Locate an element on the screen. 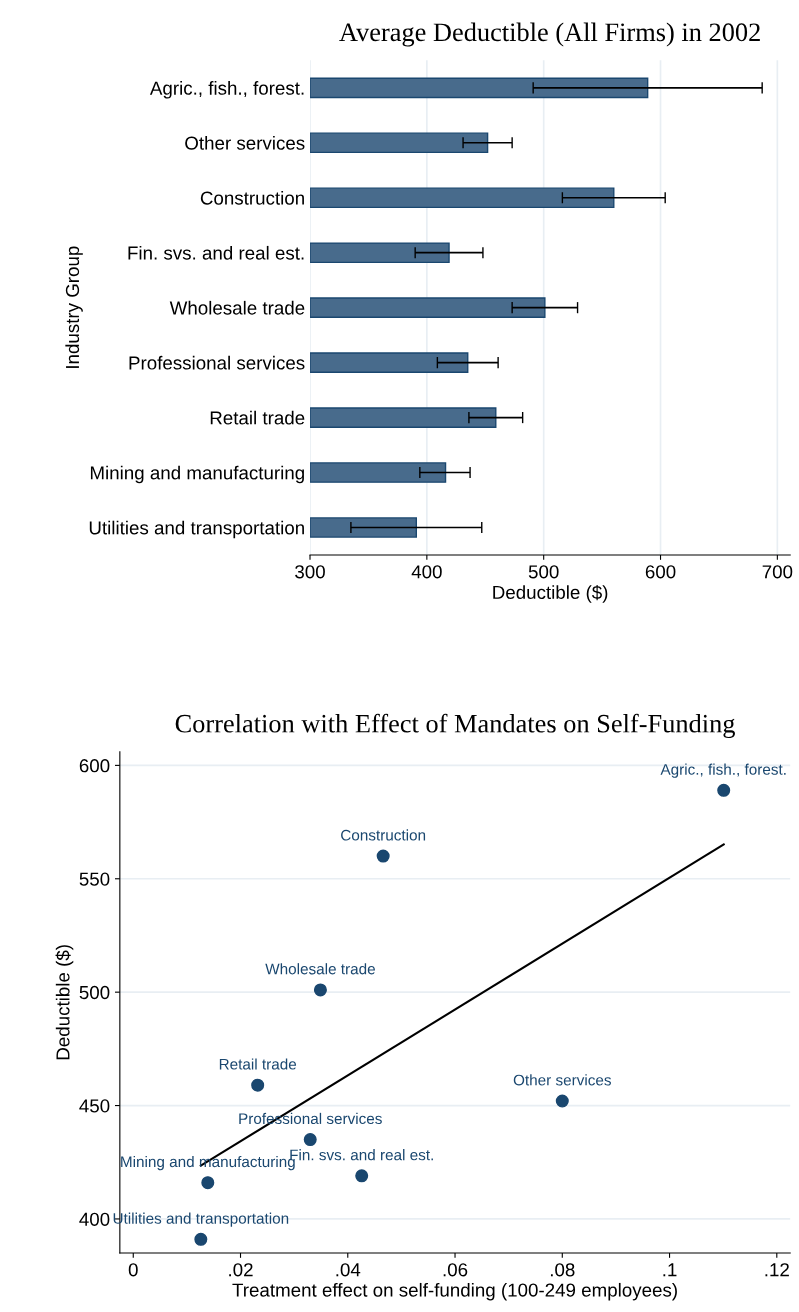 The width and height of the screenshot is (799, 1312). y-tick-label: Construction is located at coordinates (252, 197).